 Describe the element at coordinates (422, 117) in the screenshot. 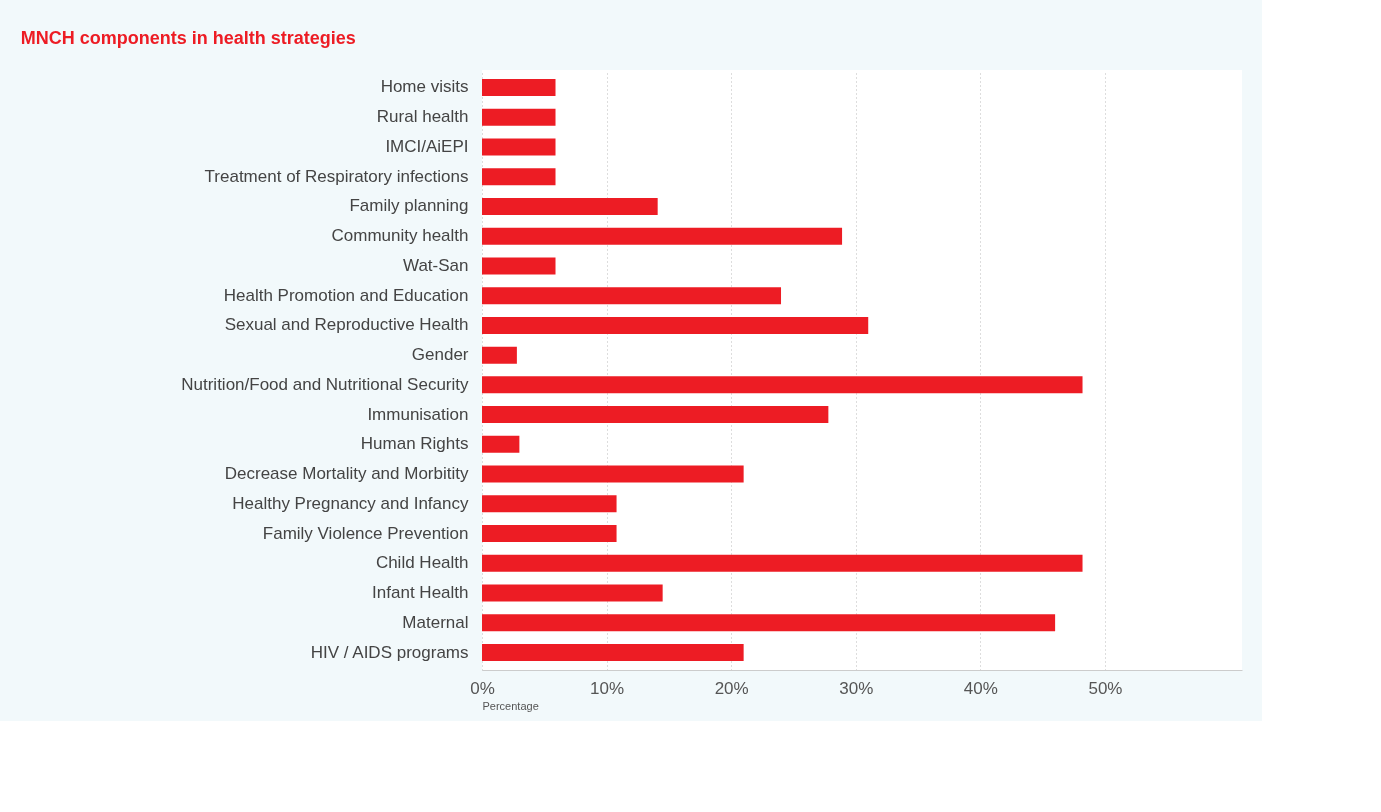

I see `y-tick-label: Rural health` at that location.